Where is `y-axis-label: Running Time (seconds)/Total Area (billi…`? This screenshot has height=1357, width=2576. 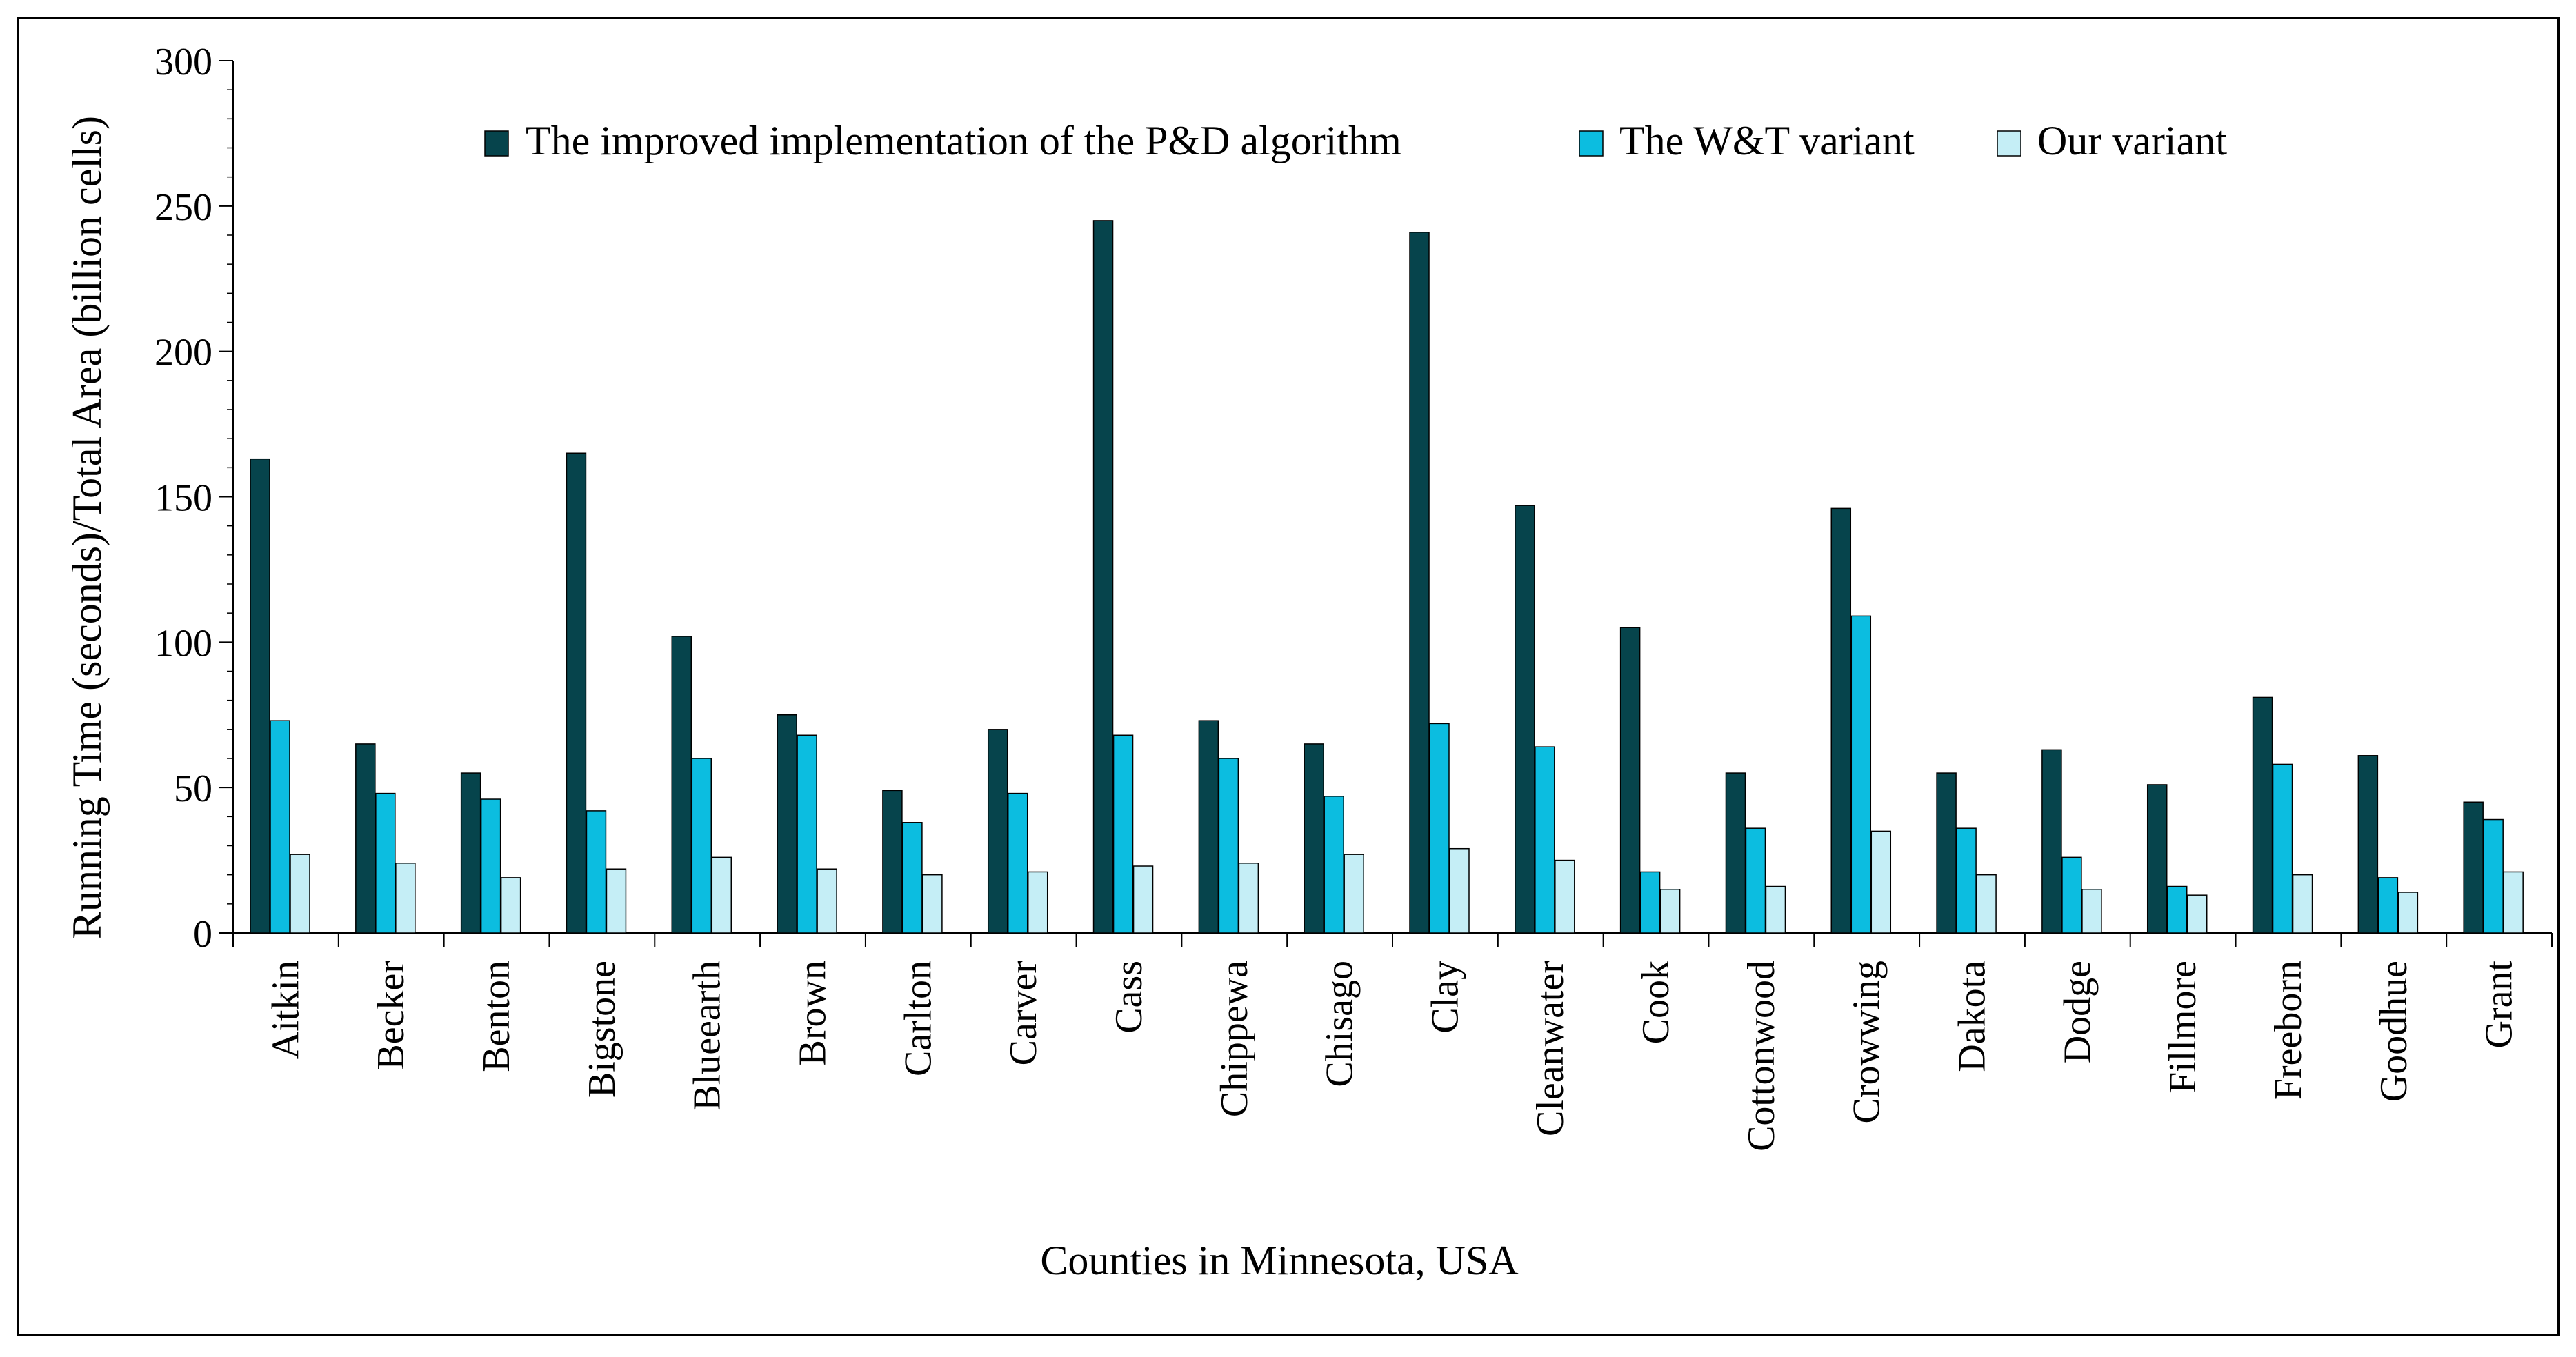 y-axis-label: Running Time (seconds)/Total Area (billi… is located at coordinates (87, 528).